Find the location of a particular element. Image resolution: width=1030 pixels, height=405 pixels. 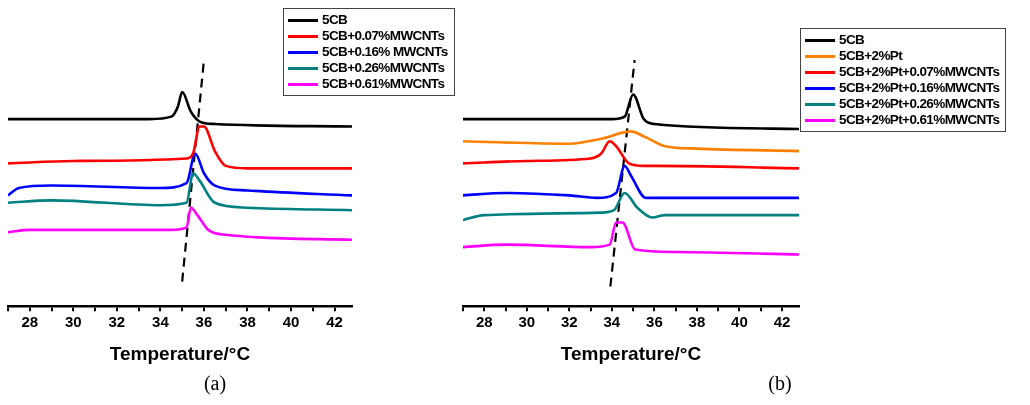

legend-label: 5CB+0.61%MWCNTs is located at coordinates (383, 84).